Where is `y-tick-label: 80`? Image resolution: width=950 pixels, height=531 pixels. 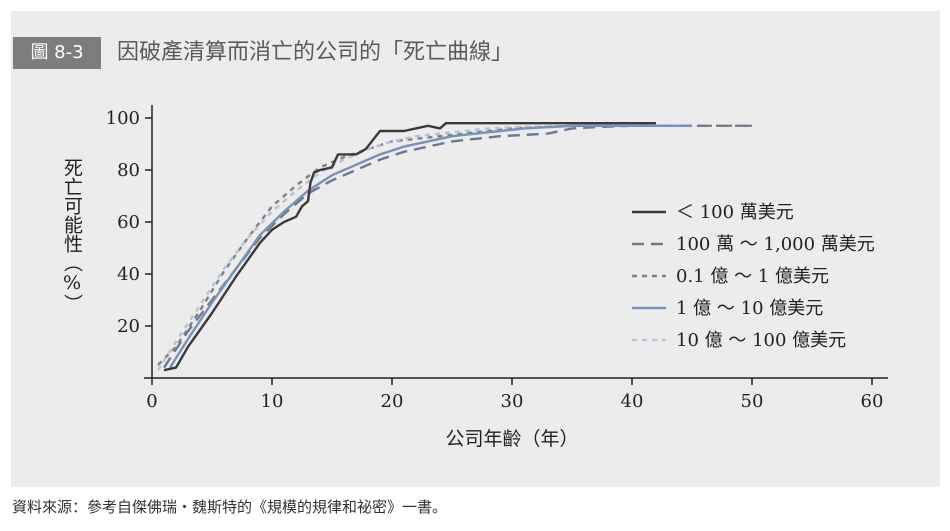 y-tick-label: 80 is located at coordinates (128, 170).